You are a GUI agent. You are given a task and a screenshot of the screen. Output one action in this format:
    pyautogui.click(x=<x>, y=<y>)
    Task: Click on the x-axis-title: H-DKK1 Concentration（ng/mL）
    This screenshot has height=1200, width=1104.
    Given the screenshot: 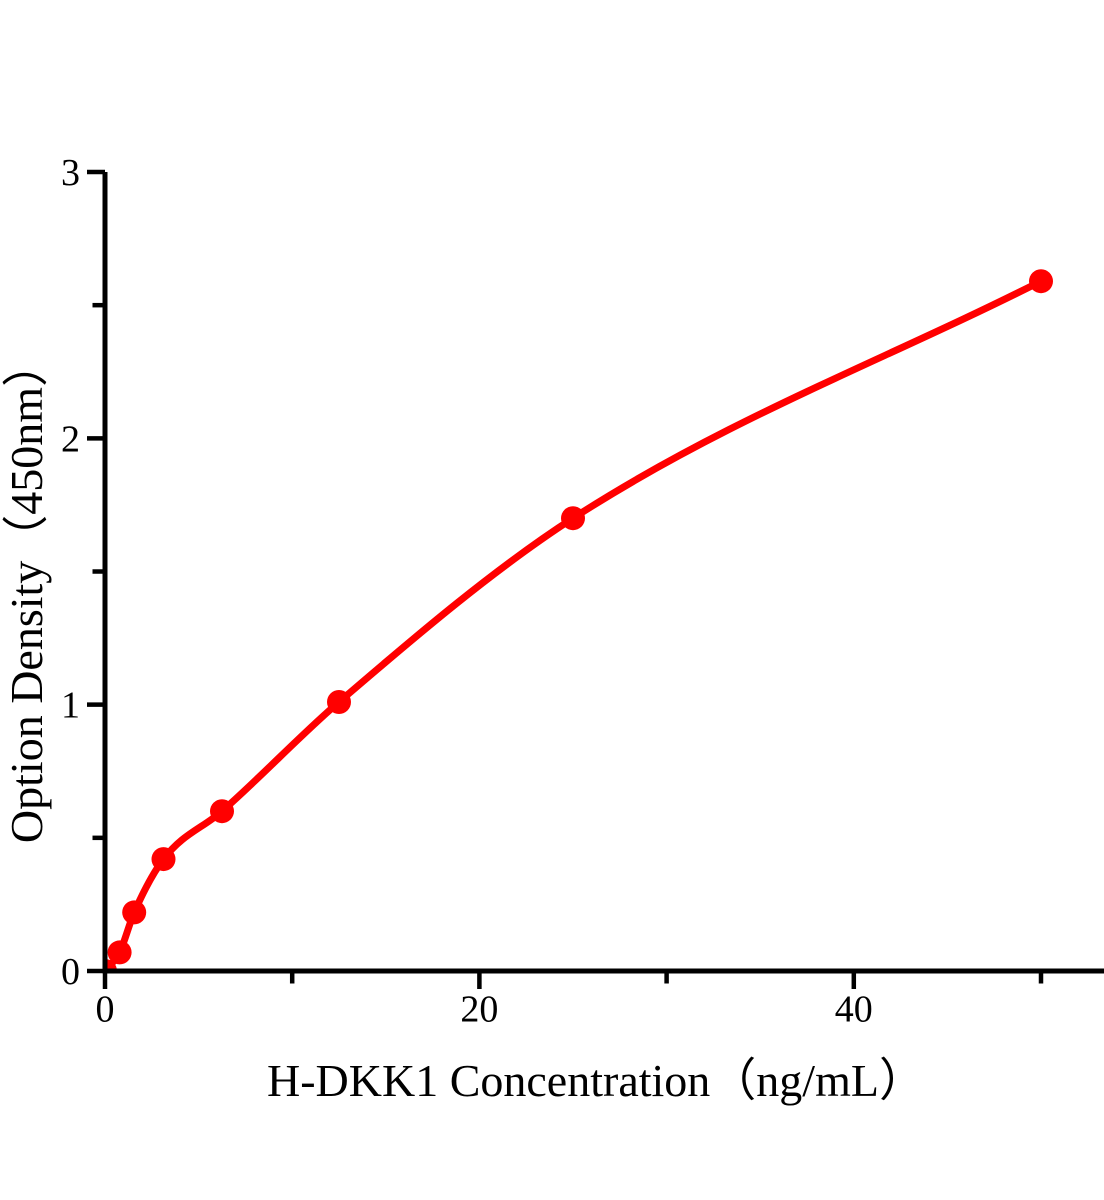 What is the action you would take?
    pyautogui.click(x=596, y=1080)
    